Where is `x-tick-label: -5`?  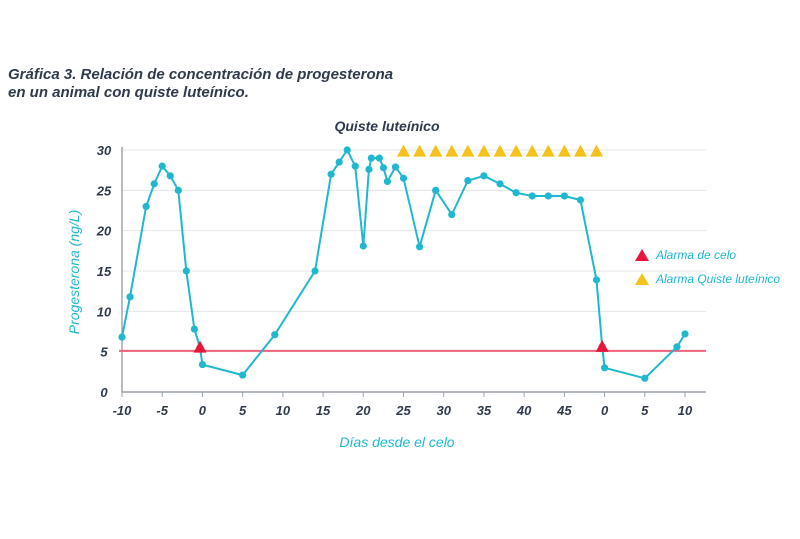
x-tick-label: -5 is located at coordinates (162, 410).